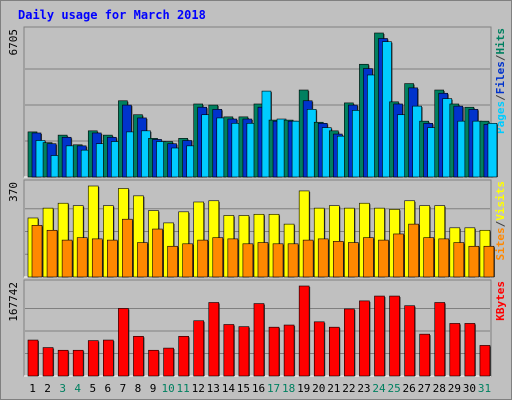 The width and height of the screenshot is (512, 400). What do you see at coordinates (288, 388) in the screenshot?
I see `x-tick-label-18: 18` at bounding box center [288, 388].